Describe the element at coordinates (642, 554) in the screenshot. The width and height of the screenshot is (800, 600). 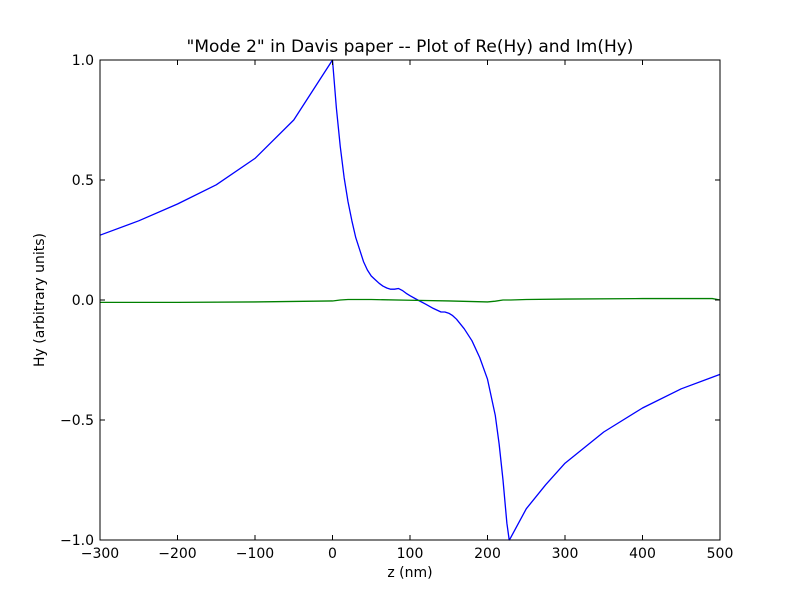
I see `x-tick-label: 400` at that location.